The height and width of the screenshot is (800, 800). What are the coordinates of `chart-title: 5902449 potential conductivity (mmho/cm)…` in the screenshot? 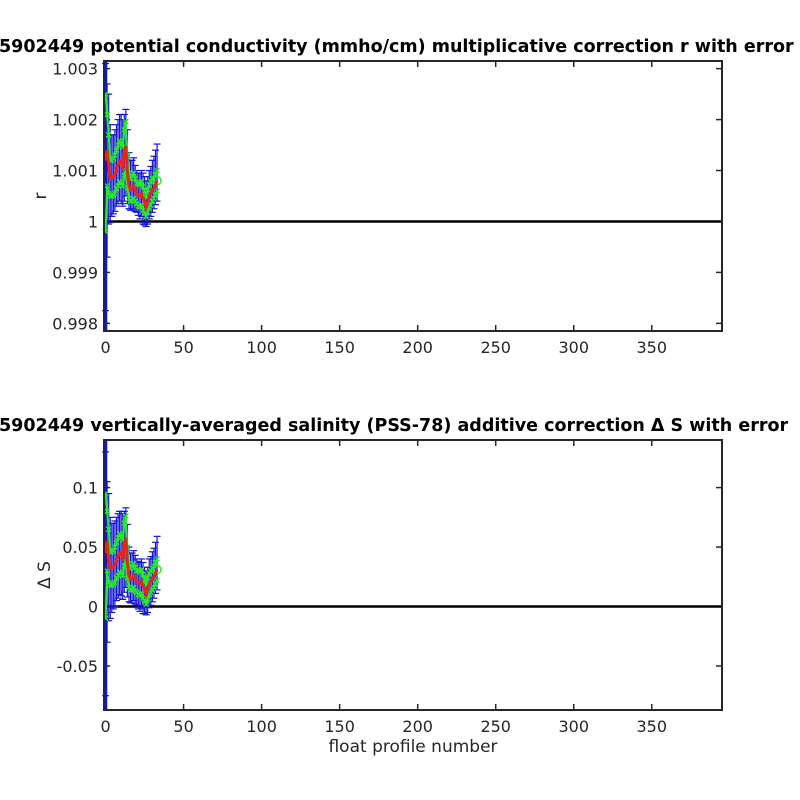 It's located at (397, 47).